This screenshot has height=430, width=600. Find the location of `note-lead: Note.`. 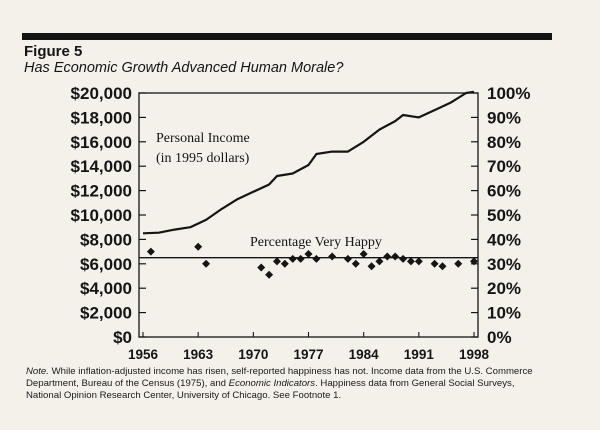

note-lead: Note. is located at coordinates (37, 371).